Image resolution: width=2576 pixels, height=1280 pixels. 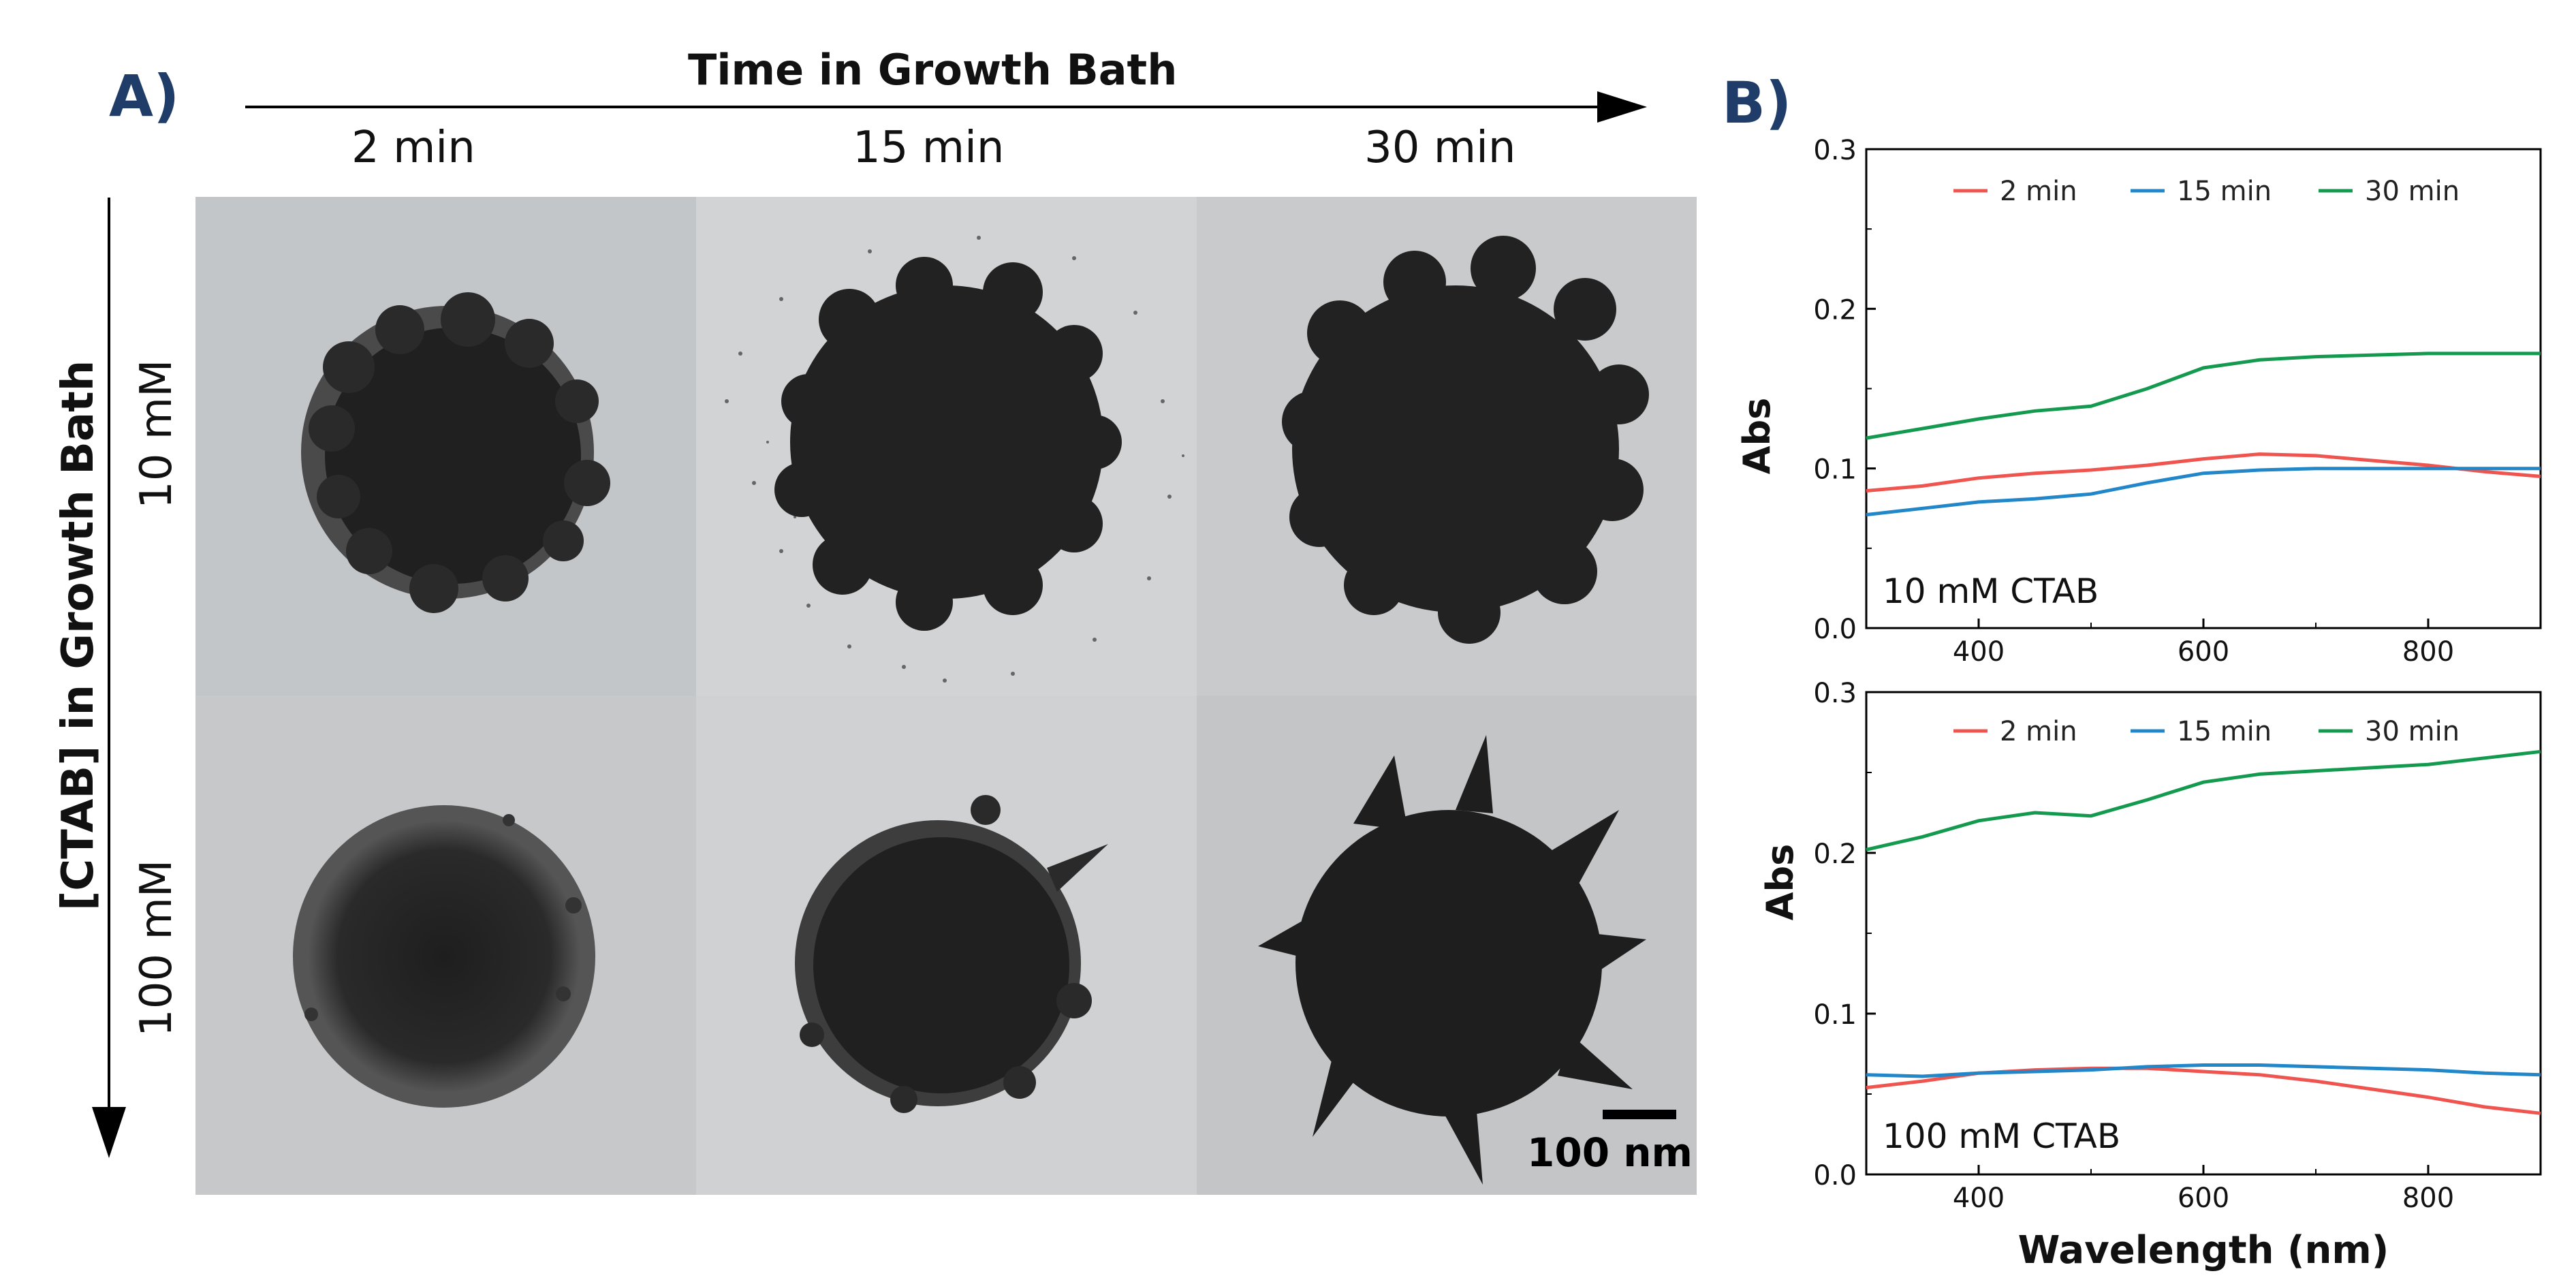 I want to click on background-dots-15min, so click(x=954, y=459).